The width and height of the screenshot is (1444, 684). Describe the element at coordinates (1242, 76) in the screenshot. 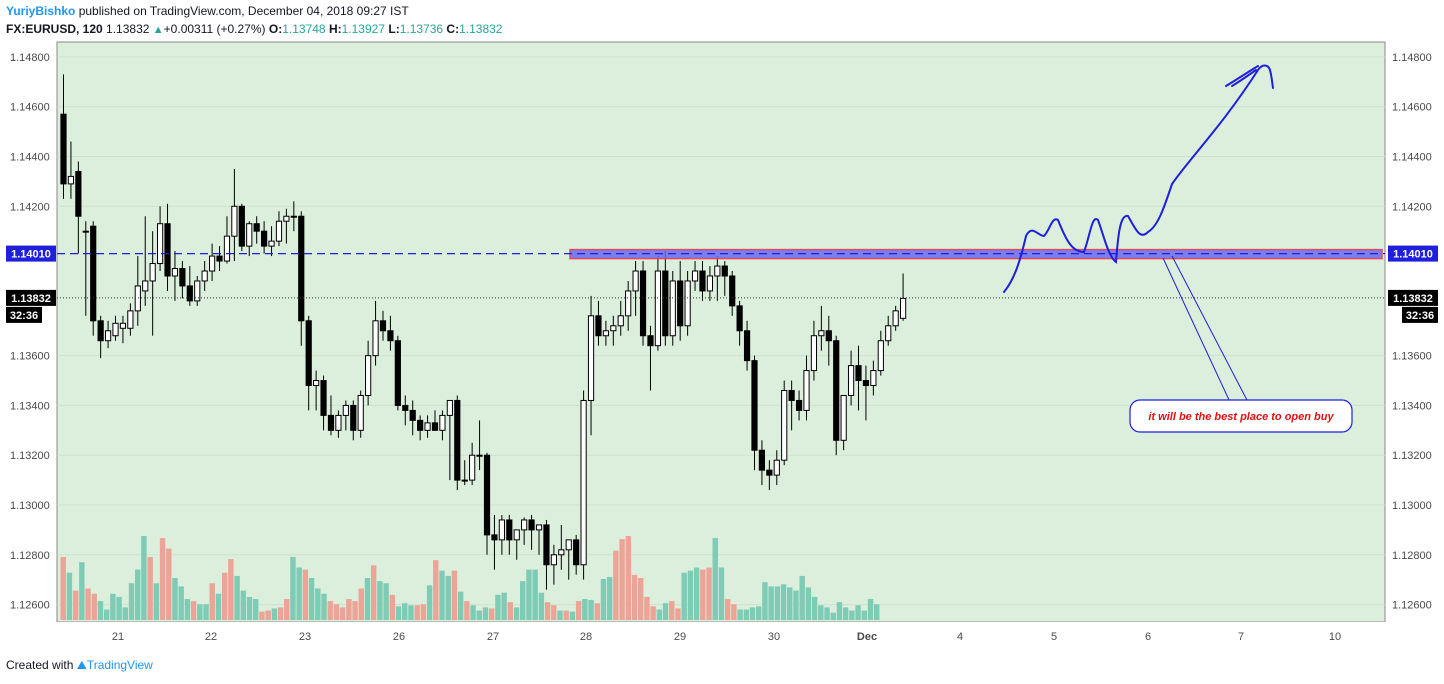

I see `arrow-head-drawing` at that location.